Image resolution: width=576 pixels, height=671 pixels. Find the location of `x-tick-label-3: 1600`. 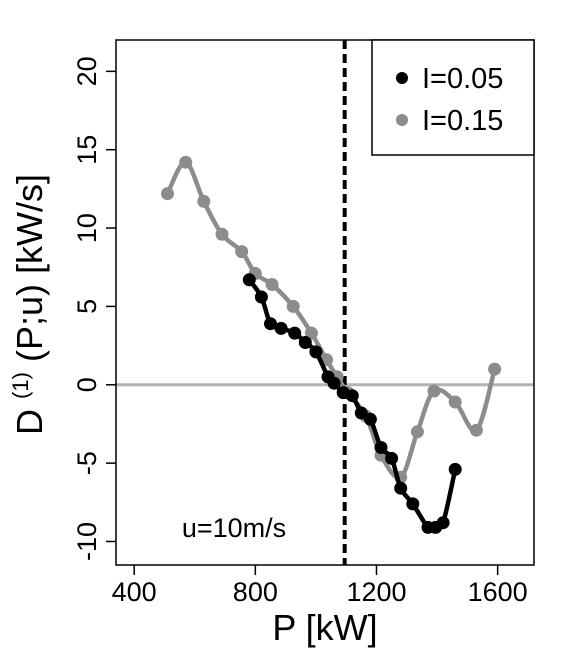

x-tick-label-3: 1600 is located at coordinates (498, 592).